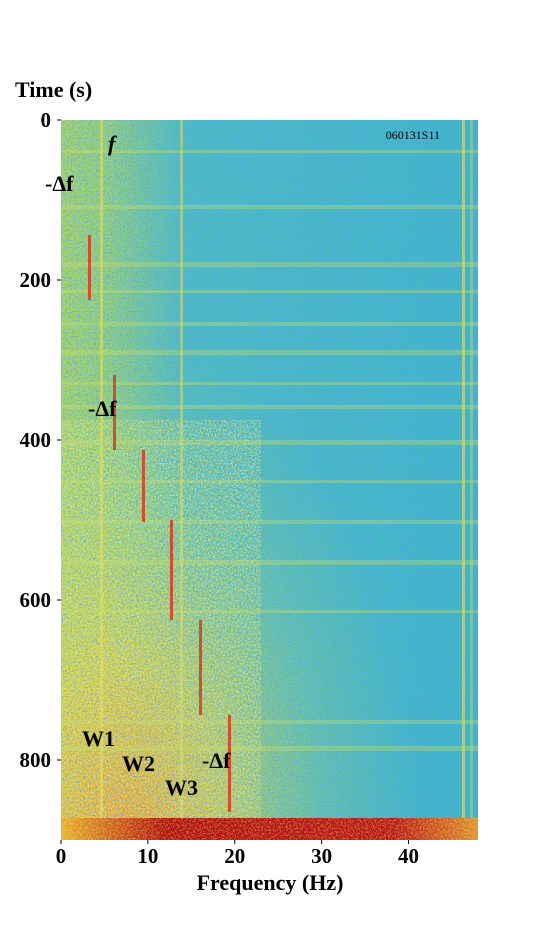 The image size is (545, 926). I want to click on annotation: f, so click(113, 143).